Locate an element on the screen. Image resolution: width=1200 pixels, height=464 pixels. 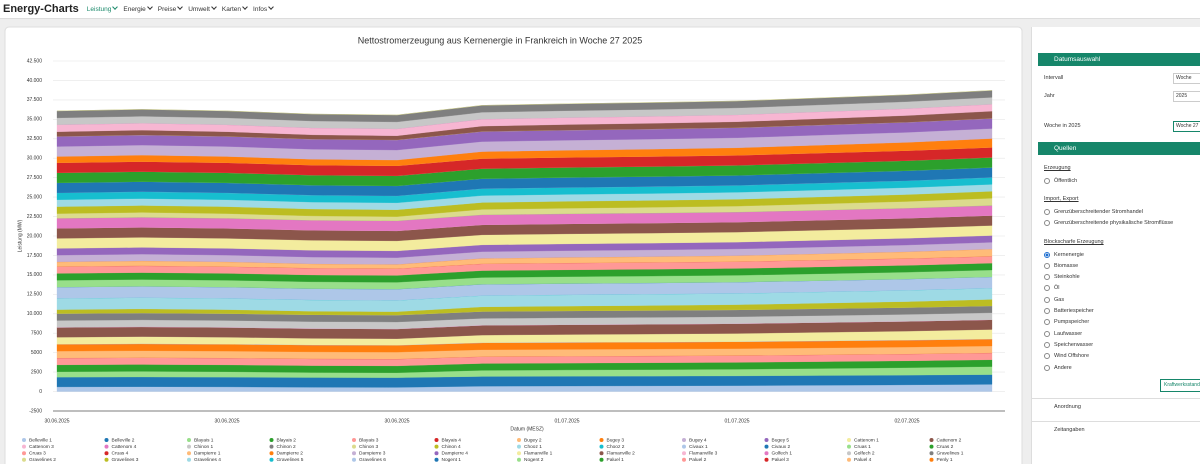
nav-item: Karten is located at coordinates (234, 9).